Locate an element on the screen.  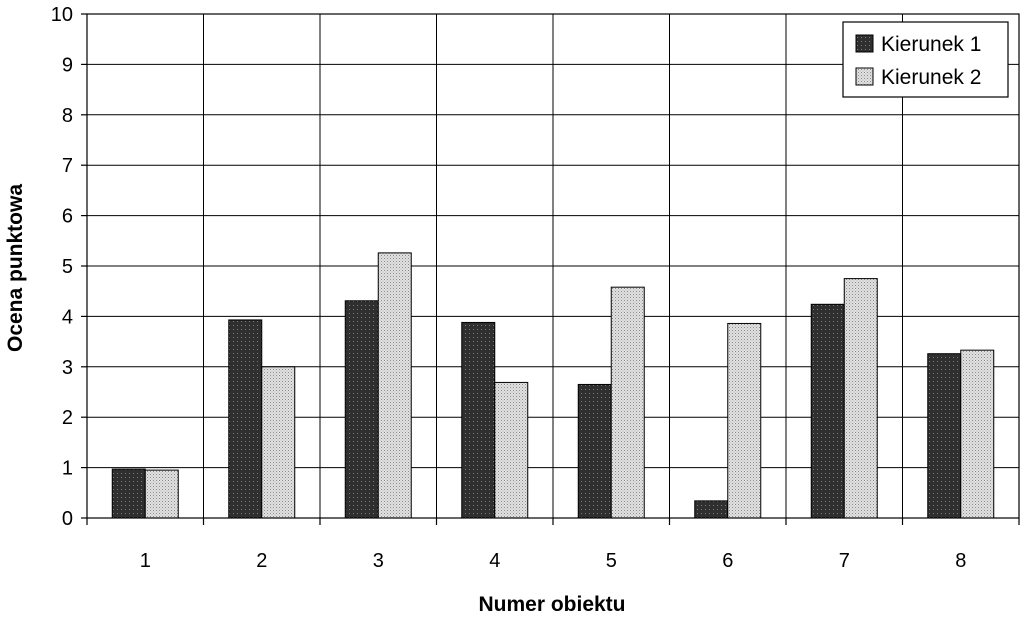
x-tick-label: 6 is located at coordinates (727, 561).